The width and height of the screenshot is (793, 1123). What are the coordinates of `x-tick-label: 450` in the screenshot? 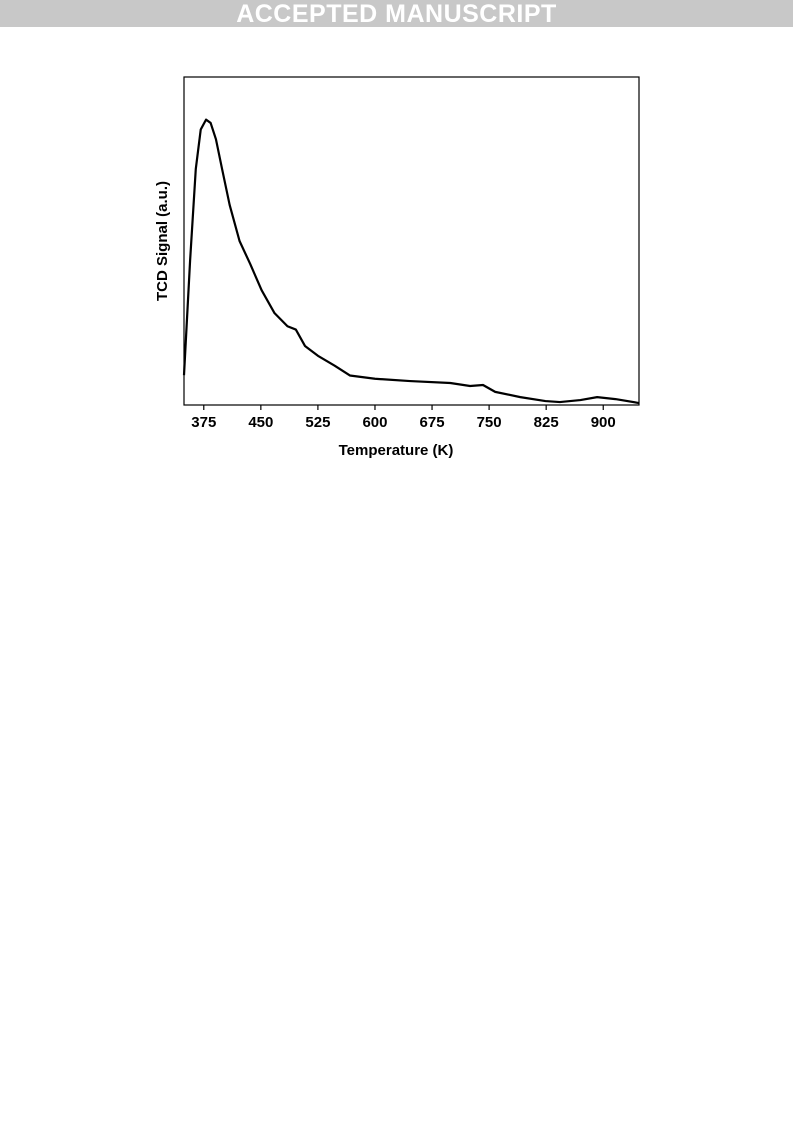 It's located at (260, 422).